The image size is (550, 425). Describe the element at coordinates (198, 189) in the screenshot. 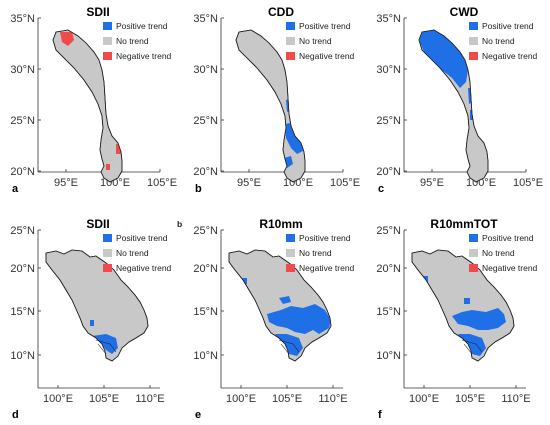

I see `panel-b-label: b` at that location.